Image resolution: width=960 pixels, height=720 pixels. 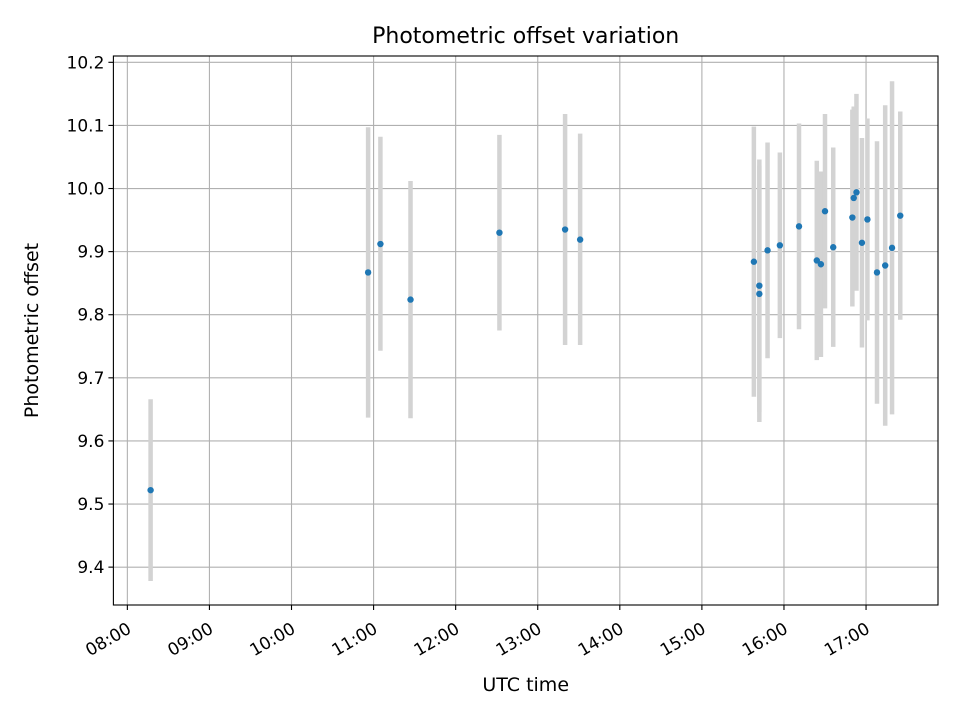 What do you see at coordinates (90, 379) in the screenshot?
I see `y-tick-label: 9.7` at bounding box center [90, 379].